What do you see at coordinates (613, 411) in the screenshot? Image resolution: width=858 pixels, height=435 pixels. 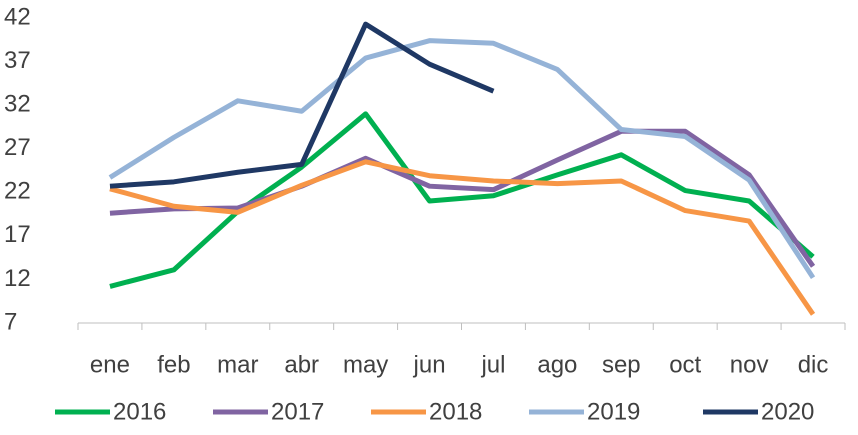 I see `legend-label: 2019` at bounding box center [613, 411].